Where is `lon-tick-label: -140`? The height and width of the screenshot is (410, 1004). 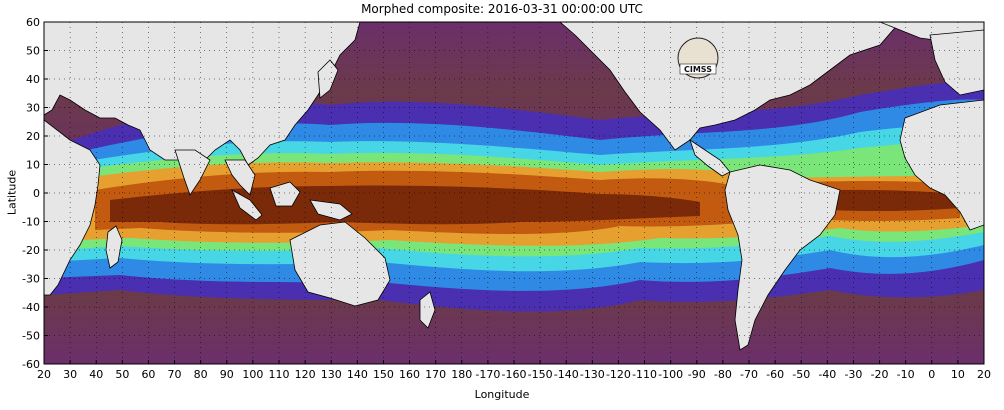
lon-tick-label: -140 is located at coordinates (566, 374).